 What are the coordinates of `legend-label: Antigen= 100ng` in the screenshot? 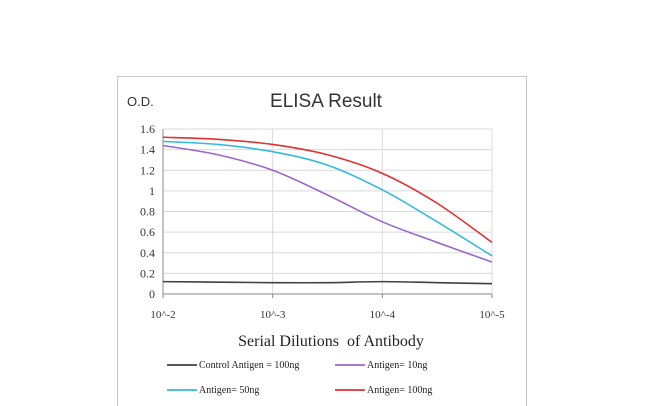 It's located at (399, 390).